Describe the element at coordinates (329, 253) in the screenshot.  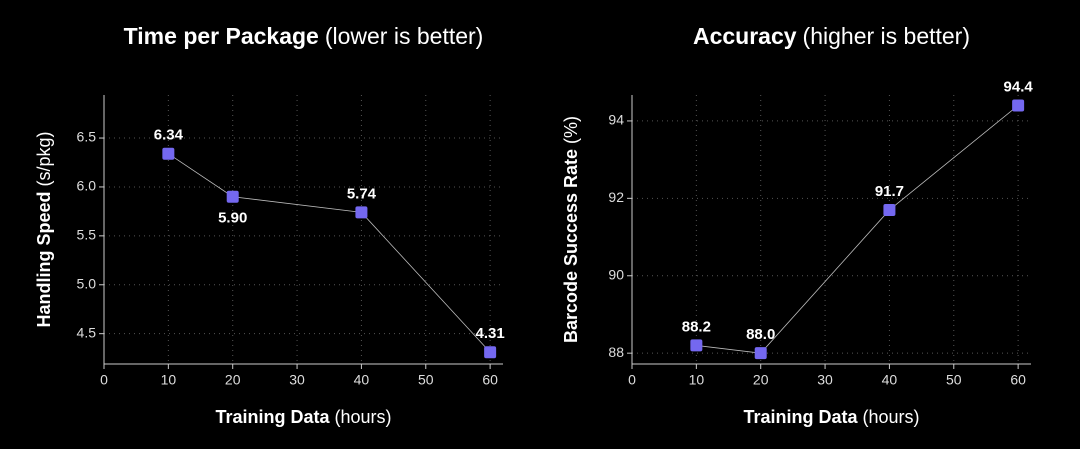
I see `series-line` at that location.